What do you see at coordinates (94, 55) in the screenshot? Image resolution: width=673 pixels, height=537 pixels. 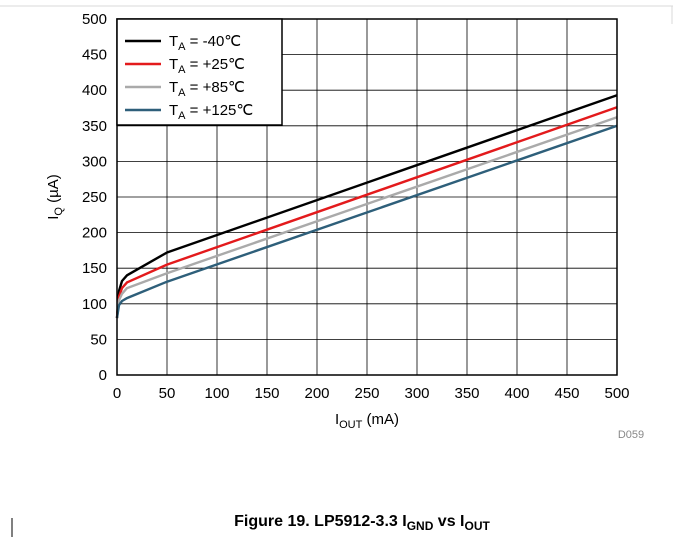 I see `y-tick-label: 450` at bounding box center [94, 55].